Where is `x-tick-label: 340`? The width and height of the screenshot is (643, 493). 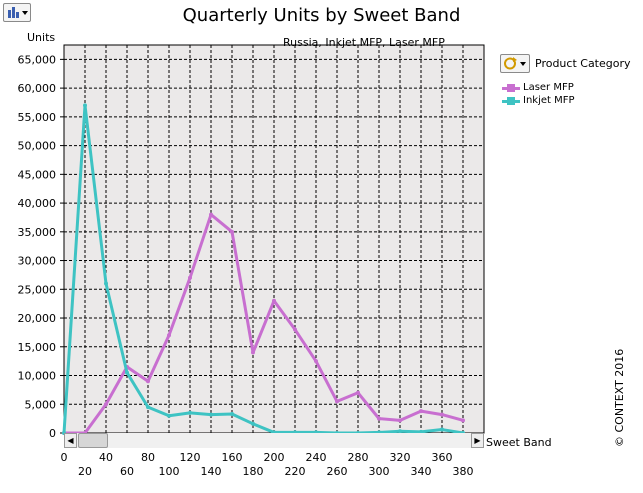
x-tick-label: 340 is located at coordinates (421, 471).